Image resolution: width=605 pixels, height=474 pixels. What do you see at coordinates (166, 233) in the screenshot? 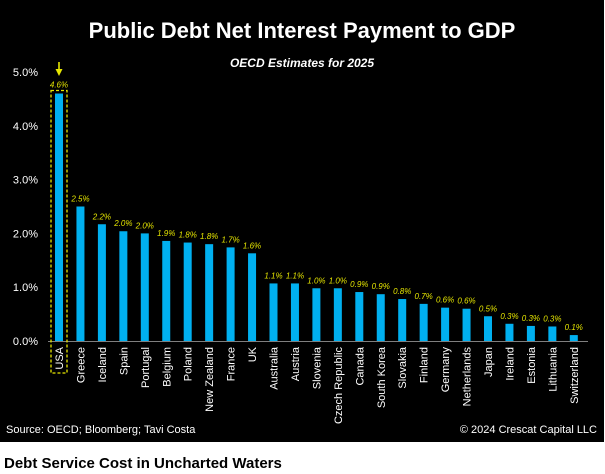
I see `data-label: 1.9%` at bounding box center [166, 233].